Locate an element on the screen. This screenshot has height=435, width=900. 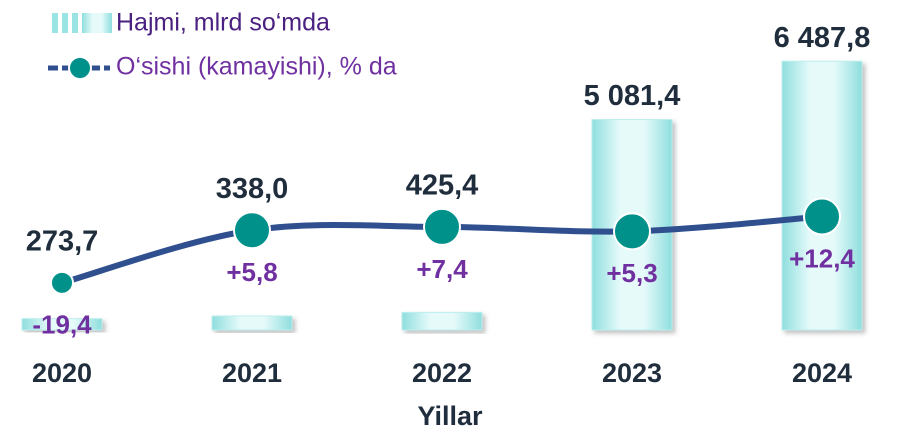
legend-label: O‘sishi (kamayishi), % da is located at coordinates (256, 67).